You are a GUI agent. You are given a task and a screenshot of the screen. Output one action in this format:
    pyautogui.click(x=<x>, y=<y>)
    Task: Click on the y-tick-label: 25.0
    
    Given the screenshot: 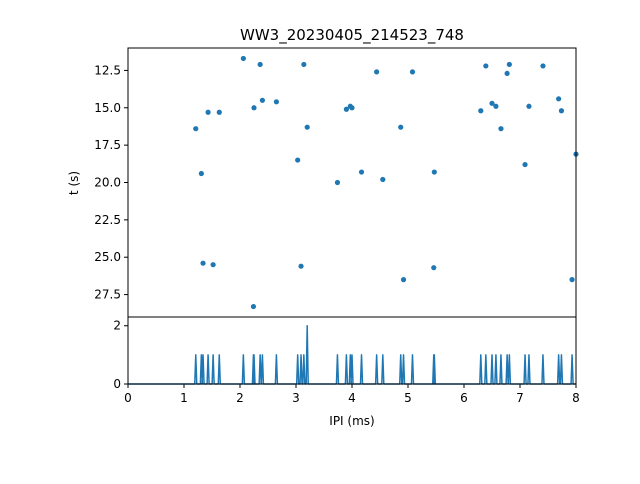 What is the action you would take?
    pyautogui.click(x=107, y=257)
    